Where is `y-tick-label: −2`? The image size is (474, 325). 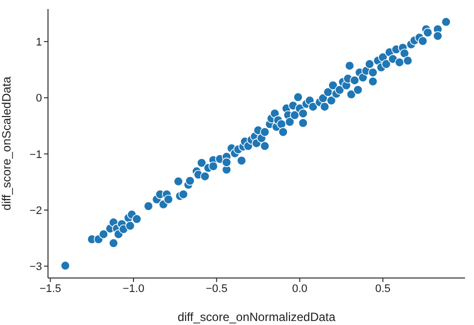
y-tick-label: −2 is located at coordinates (35, 210).